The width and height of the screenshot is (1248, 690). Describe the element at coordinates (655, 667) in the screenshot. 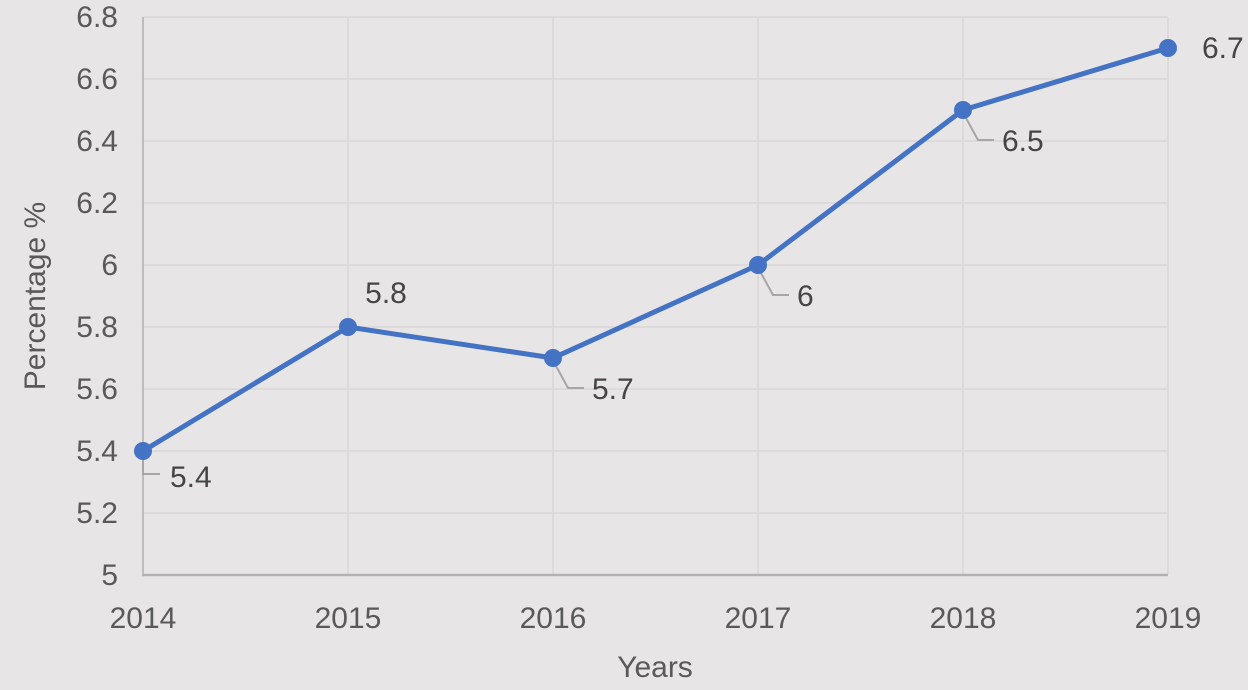

I see `x-axis-title: Years` at that location.